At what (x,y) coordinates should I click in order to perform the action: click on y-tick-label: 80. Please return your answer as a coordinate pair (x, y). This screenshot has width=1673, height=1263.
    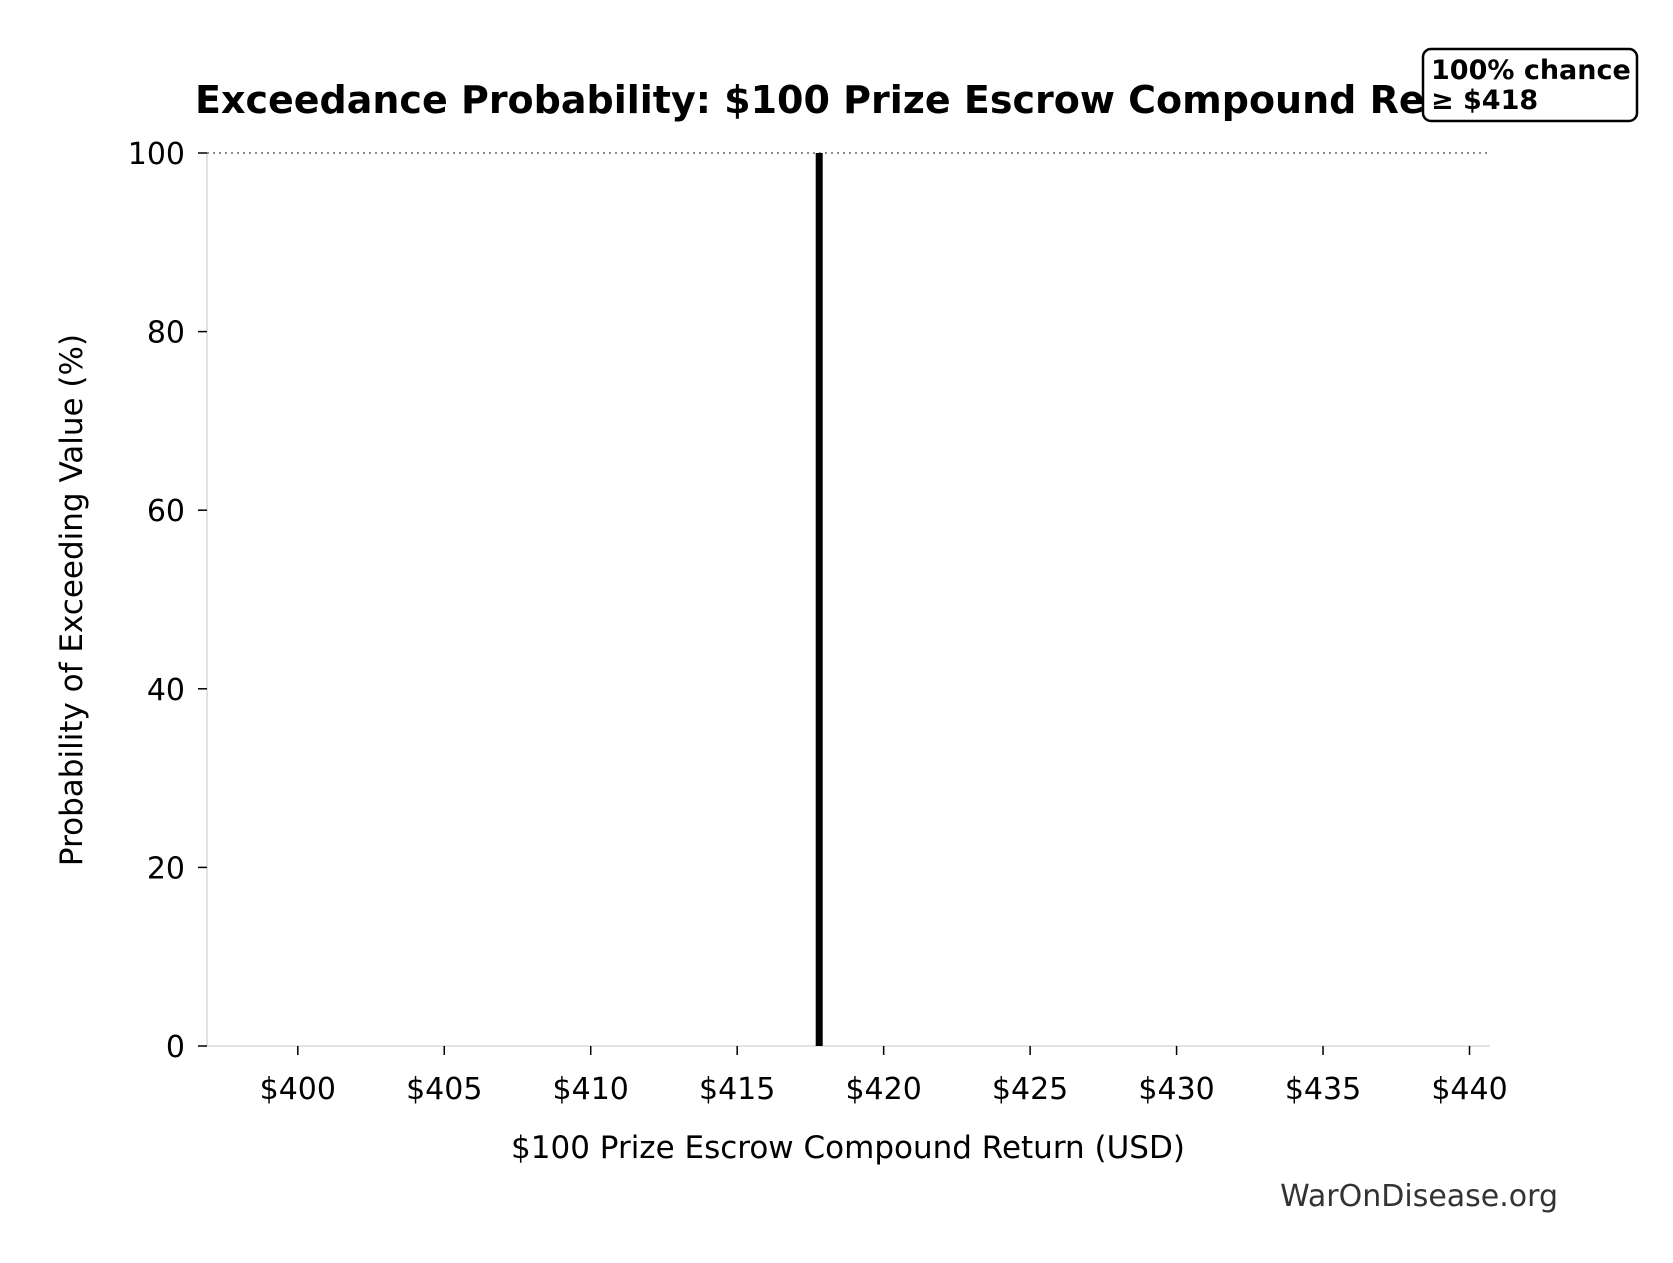
    Looking at the image, I should click on (166, 333).